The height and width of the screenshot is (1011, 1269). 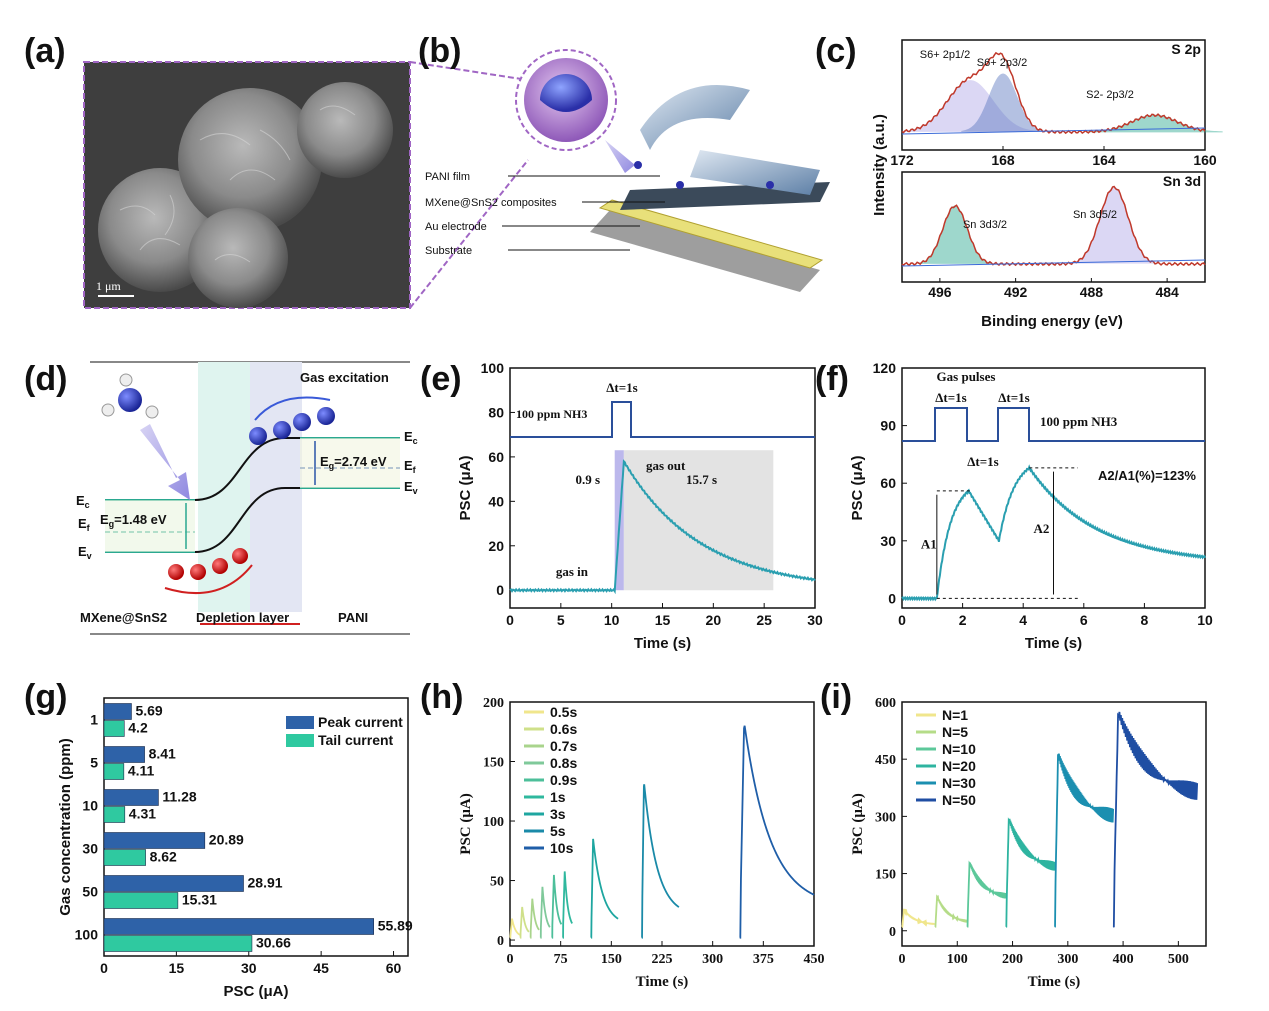 I want to click on y-tick-label: 200, so click(x=493, y=703).